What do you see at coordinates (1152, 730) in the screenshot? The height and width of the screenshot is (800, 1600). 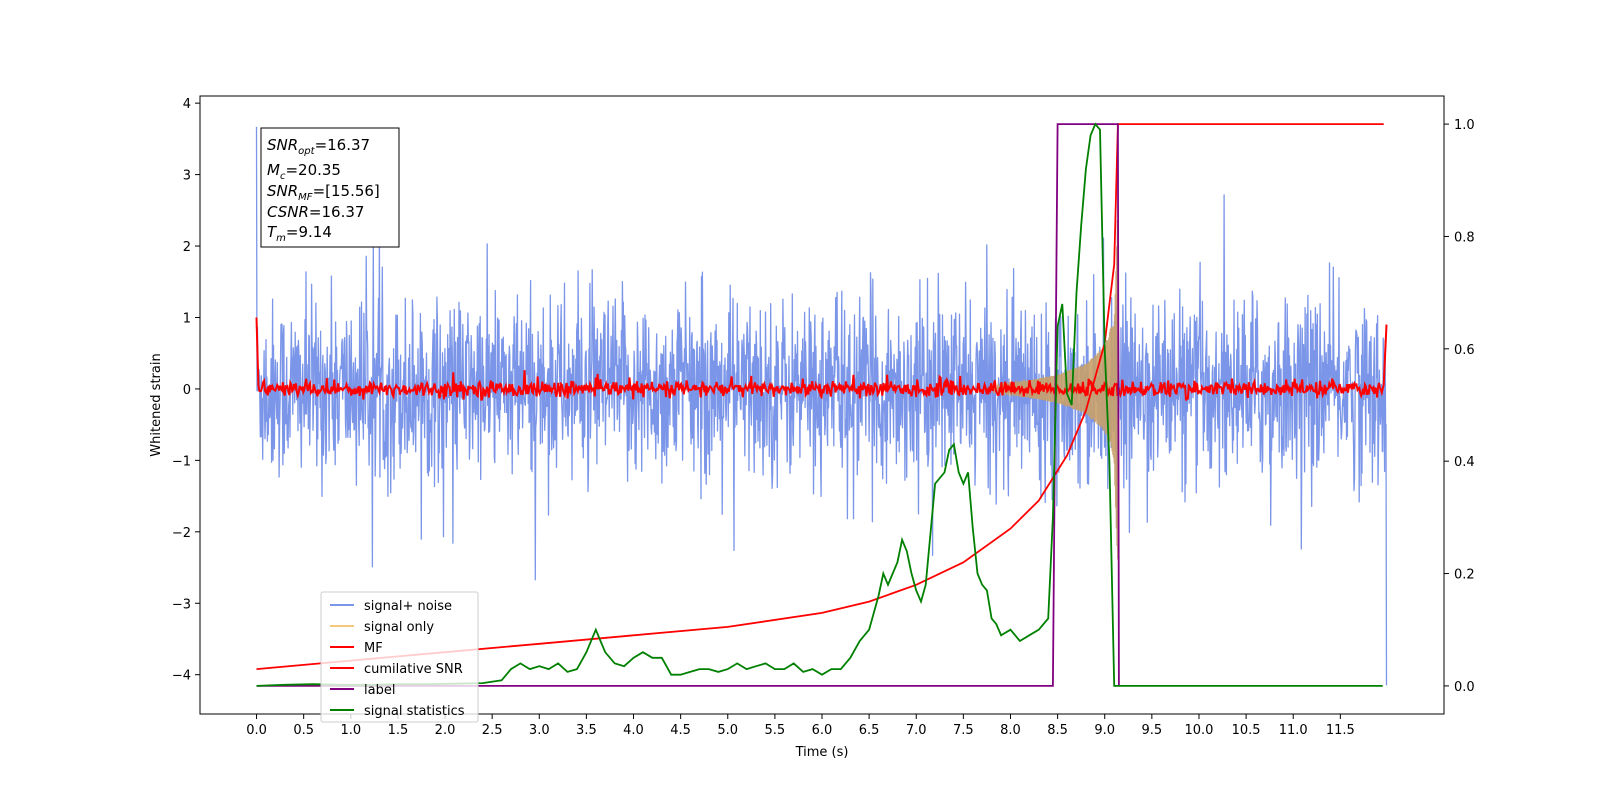 I see `x-tick-label: 9.5` at bounding box center [1152, 730].